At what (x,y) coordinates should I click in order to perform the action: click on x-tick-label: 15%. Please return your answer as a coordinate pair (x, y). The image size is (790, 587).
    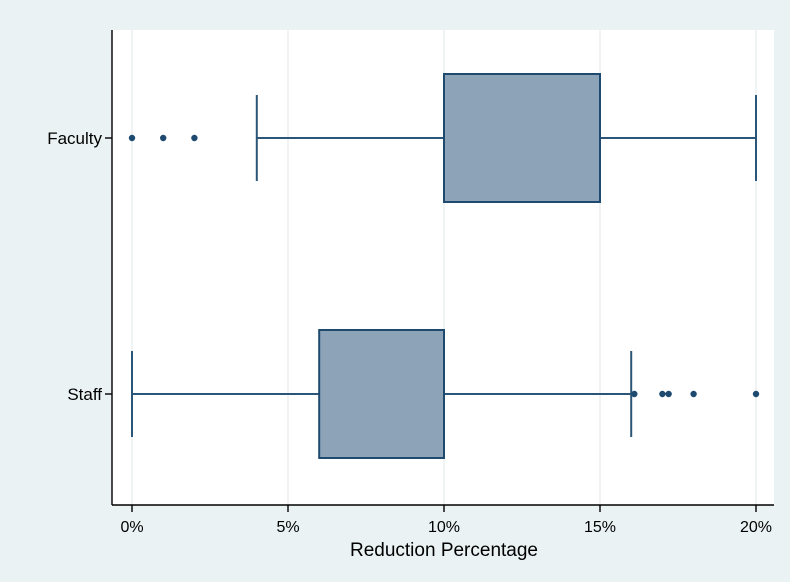
    Looking at the image, I should click on (600, 527).